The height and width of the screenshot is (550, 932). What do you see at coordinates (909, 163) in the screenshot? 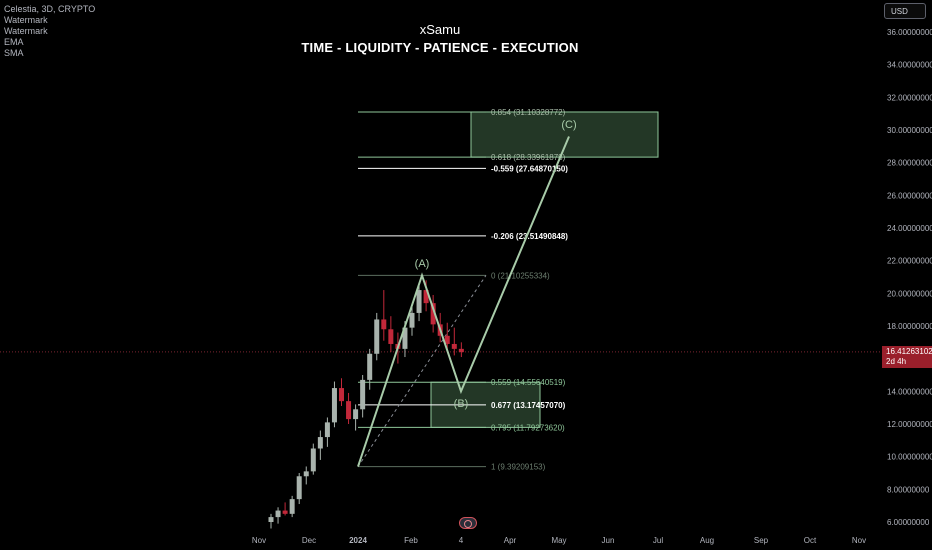
I see `y-axis-tick-label: 28.00000000` at bounding box center [909, 163].